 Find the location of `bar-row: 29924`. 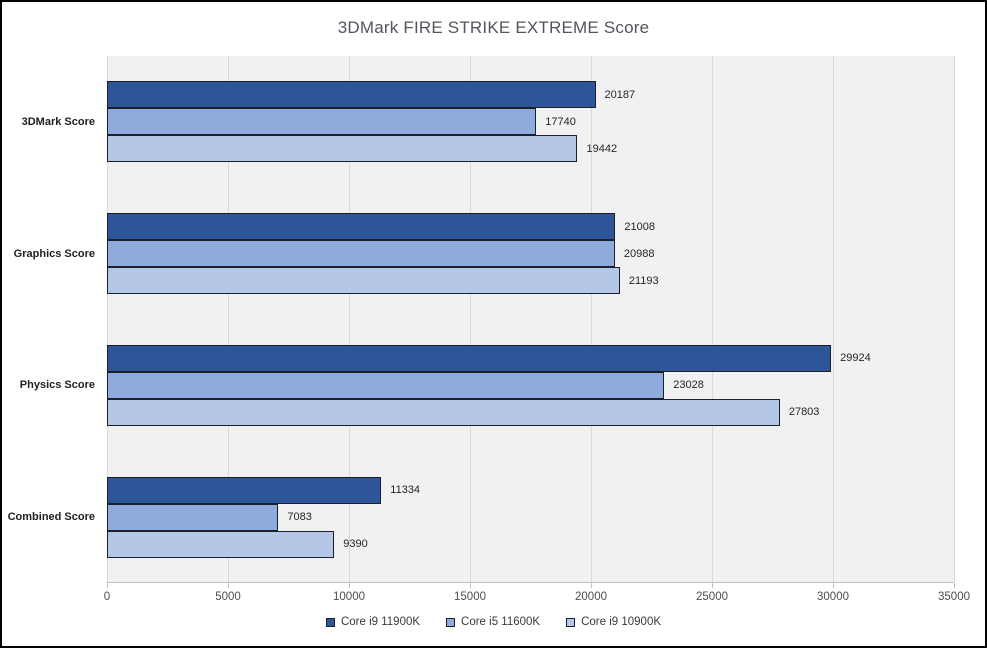

bar-row: 29924 is located at coordinates (530, 358).